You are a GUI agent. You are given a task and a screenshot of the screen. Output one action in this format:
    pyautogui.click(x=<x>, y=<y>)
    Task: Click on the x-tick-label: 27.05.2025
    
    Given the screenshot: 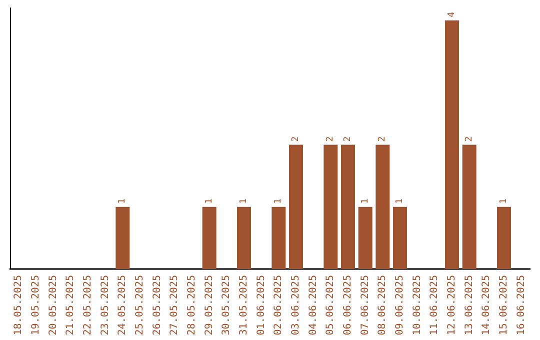 What is the action you would take?
    pyautogui.click(x=174, y=305)
    